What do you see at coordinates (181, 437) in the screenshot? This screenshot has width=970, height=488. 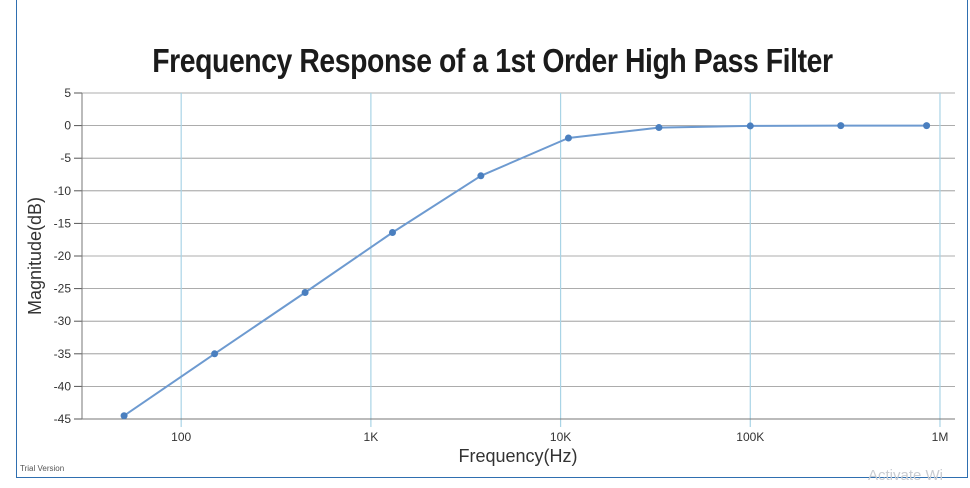 I see `x-tick-label: 100` at bounding box center [181, 437].